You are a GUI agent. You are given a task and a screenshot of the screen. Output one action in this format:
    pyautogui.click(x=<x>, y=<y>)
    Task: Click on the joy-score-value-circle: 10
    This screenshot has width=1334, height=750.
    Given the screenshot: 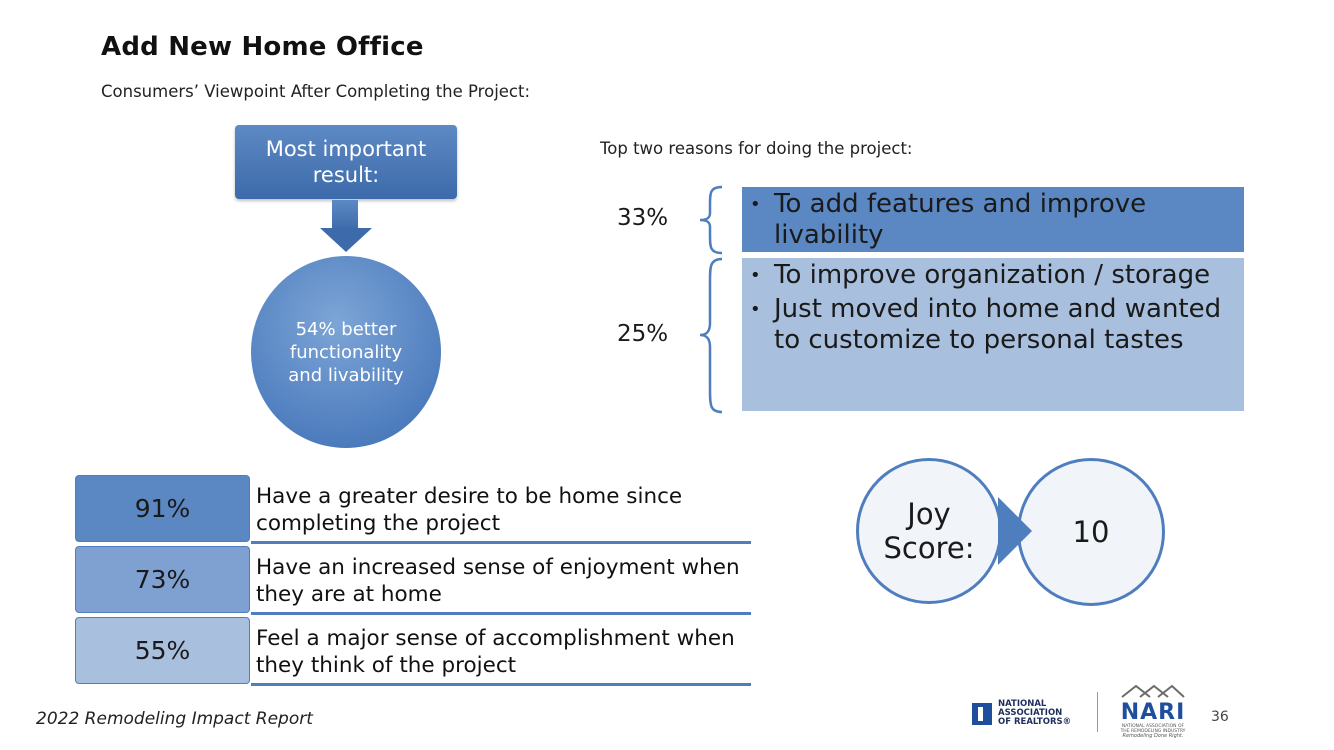 What is the action you would take?
    pyautogui.click(x=1091, y=532)
    